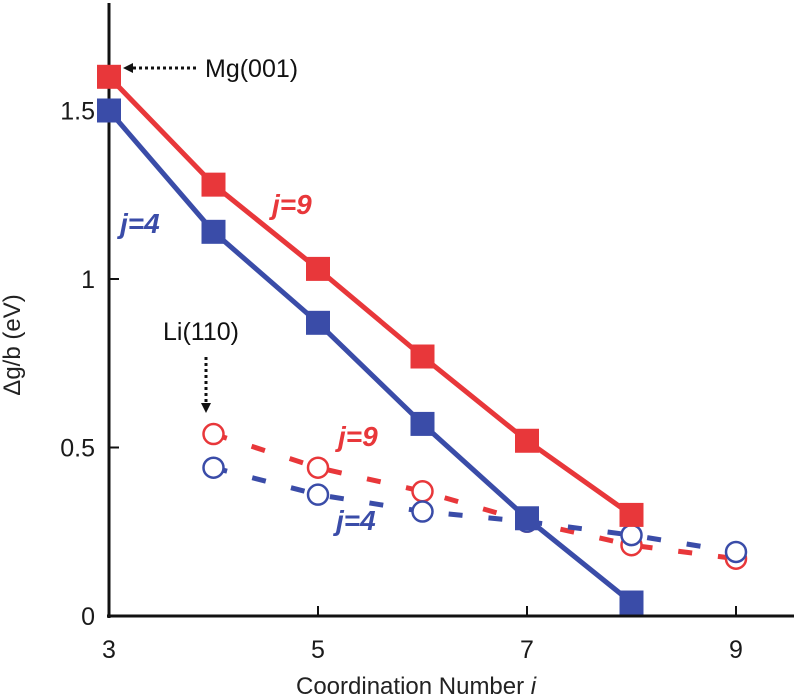 The image size is (794, 698). What do you see at coordinates (77, 112) in the screenshot?
I see `y-tick-label: 1.5` at bounding box center [77, 112].